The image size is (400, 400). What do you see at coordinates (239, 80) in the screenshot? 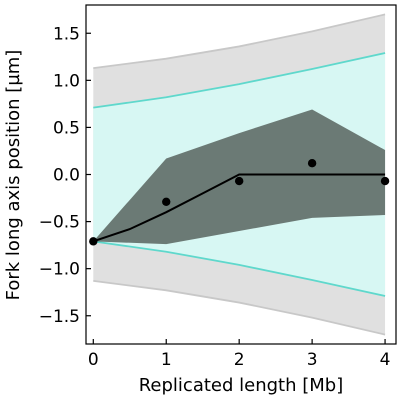
I see `cyan-band-upper-edge` at bounding box center [239, 80].